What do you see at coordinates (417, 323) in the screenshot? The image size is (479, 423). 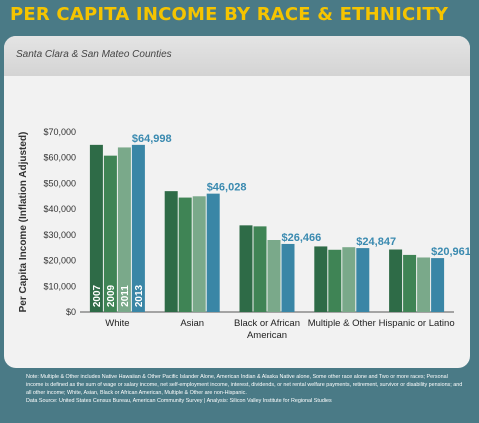 I see `x-category-label: Hispanic or Latino` at bounding box center [417, 323].